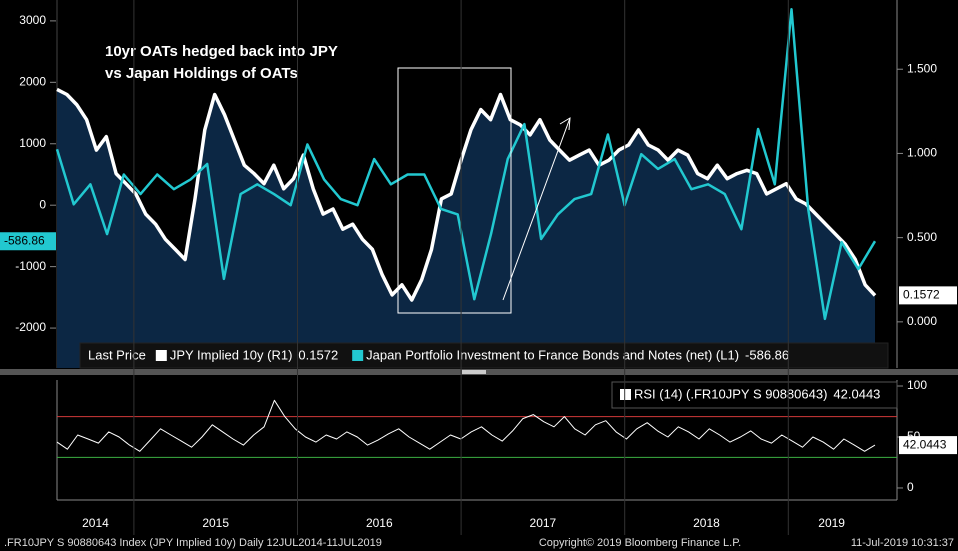  I want to click on x-tick-label: 2018, so click(706, 523).